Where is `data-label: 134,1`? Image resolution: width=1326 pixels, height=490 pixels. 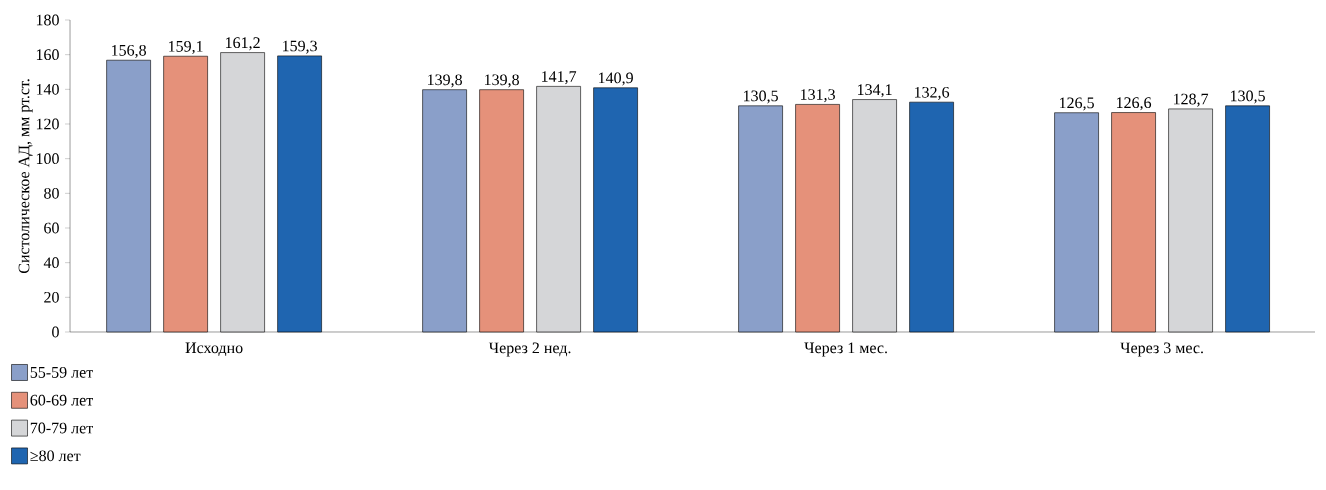 data-label: 134,1 is located at coordinates (874, 91).